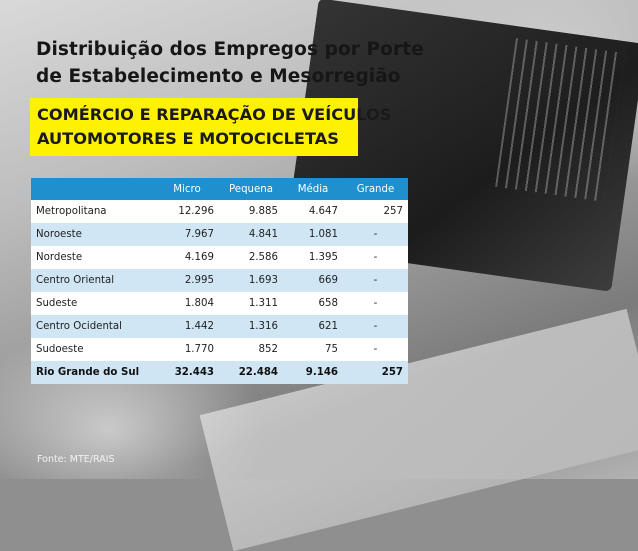  Describe the element at coordinates (93, 349) in the screenshot. I see `region-cell: Sudoeste` at that location.